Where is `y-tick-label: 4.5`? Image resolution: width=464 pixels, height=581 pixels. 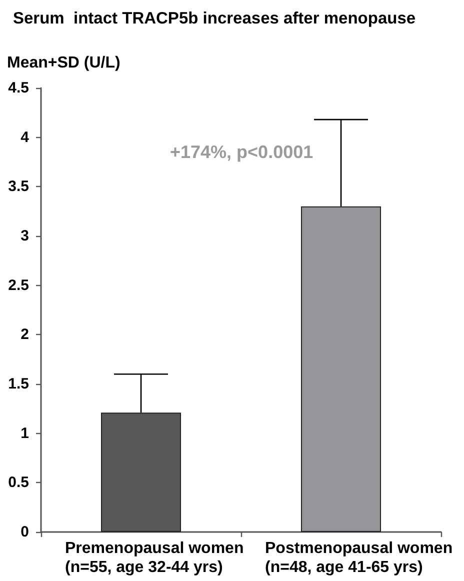
y-tick-label: 4.5 is located at coordinates (18, 88).